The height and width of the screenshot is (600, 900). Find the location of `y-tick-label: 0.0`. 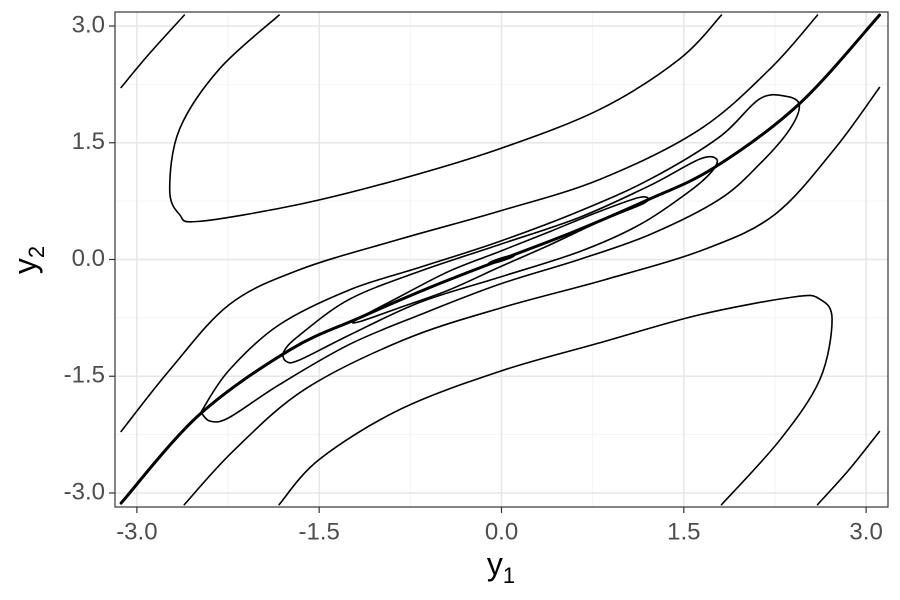

y-tick-label: 0.0 is located at coordinates (88, 258).